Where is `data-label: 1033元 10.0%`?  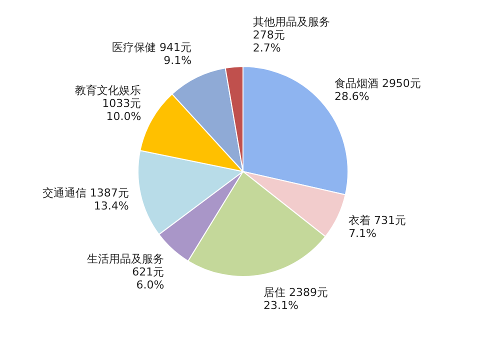
data-label: 1033元 10.0% is located at coordinates (122, 110).